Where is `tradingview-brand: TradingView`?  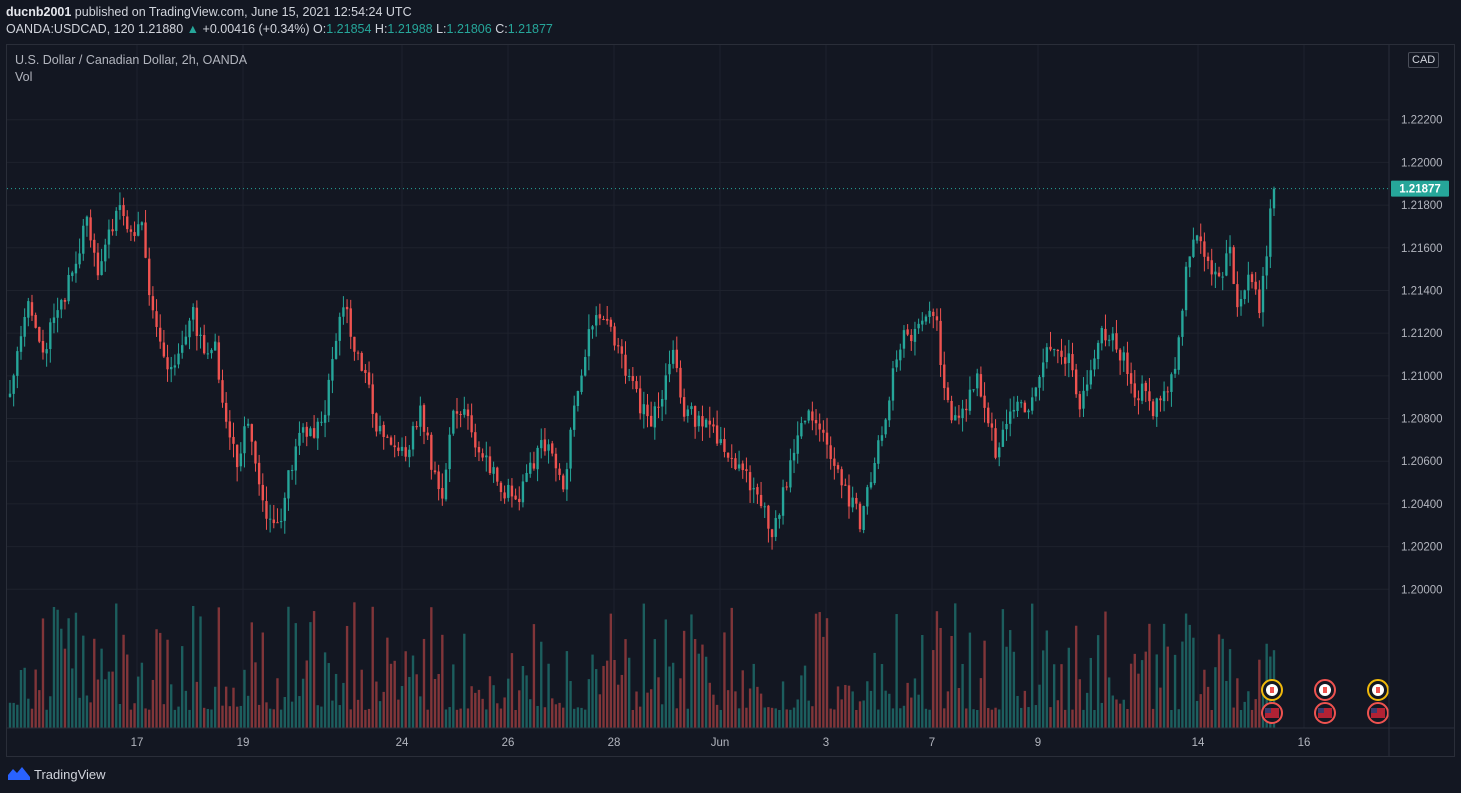
tradingview-brand: TradingView is located at coordinates (70, 774).